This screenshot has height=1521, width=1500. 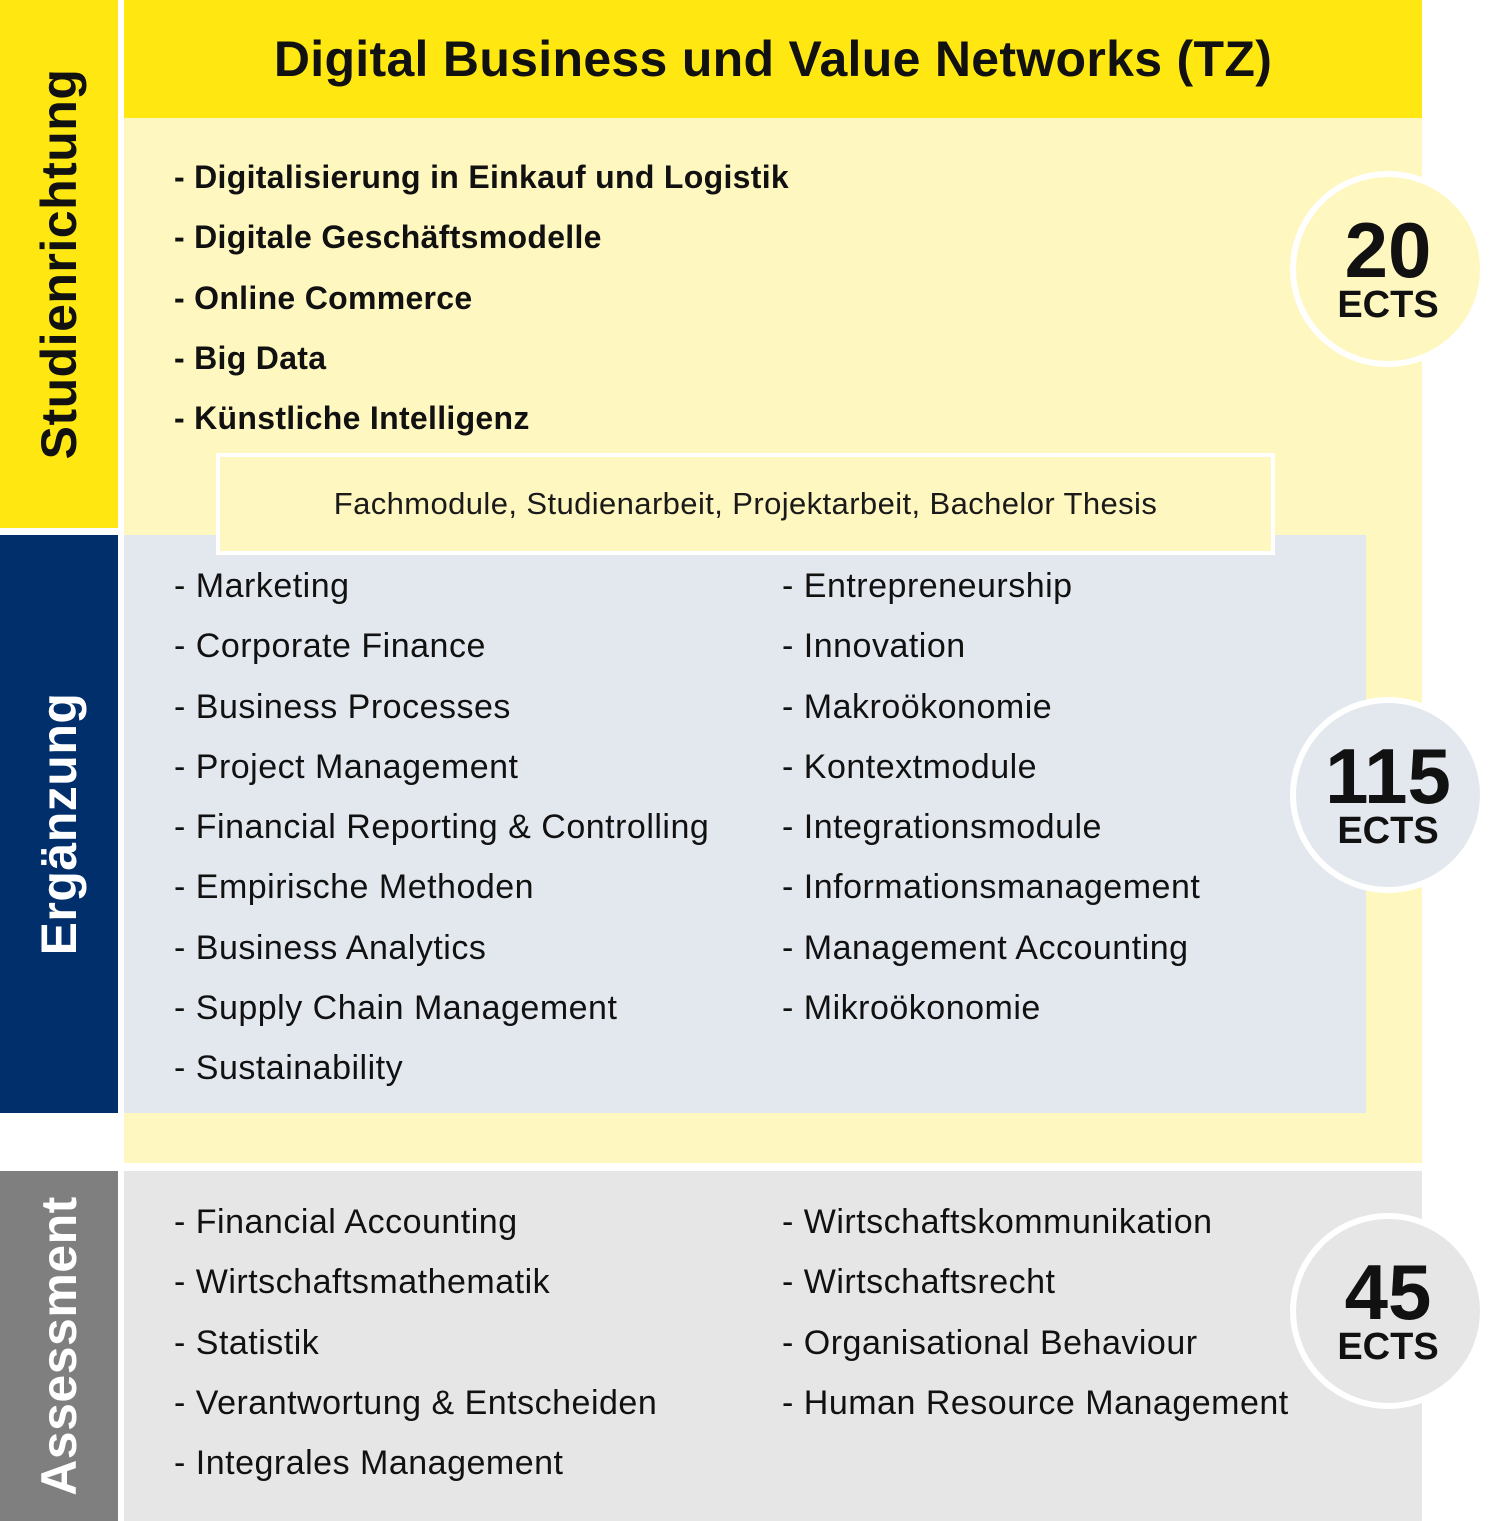 I want to click on side-label-ergaenzung: Ergänzung, so click(x=59, y=824).